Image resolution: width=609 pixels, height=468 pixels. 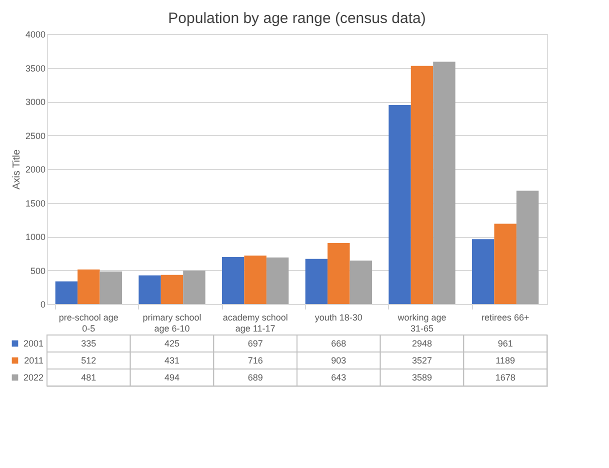 What do you see at coordinates (35, 169) in the screenshot?
I see `y-tick-label: 2000` at bounding box center [35, 169].